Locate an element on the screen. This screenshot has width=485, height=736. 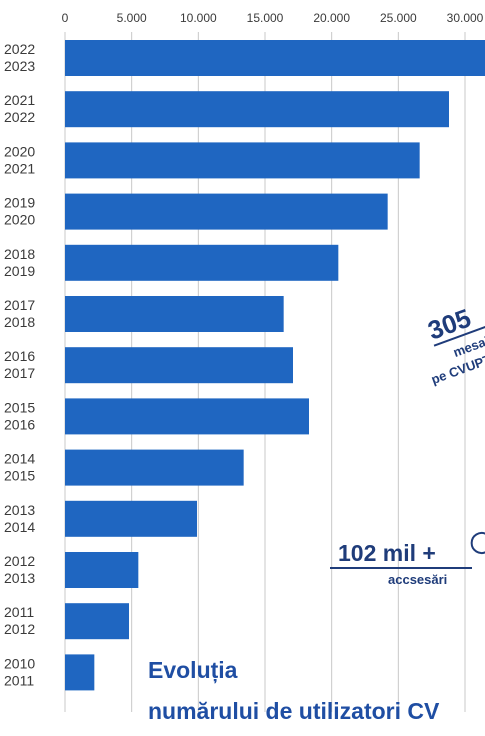
chart-title-line-2: numărului de utilizatori CV is located at coordinates (294, 711).